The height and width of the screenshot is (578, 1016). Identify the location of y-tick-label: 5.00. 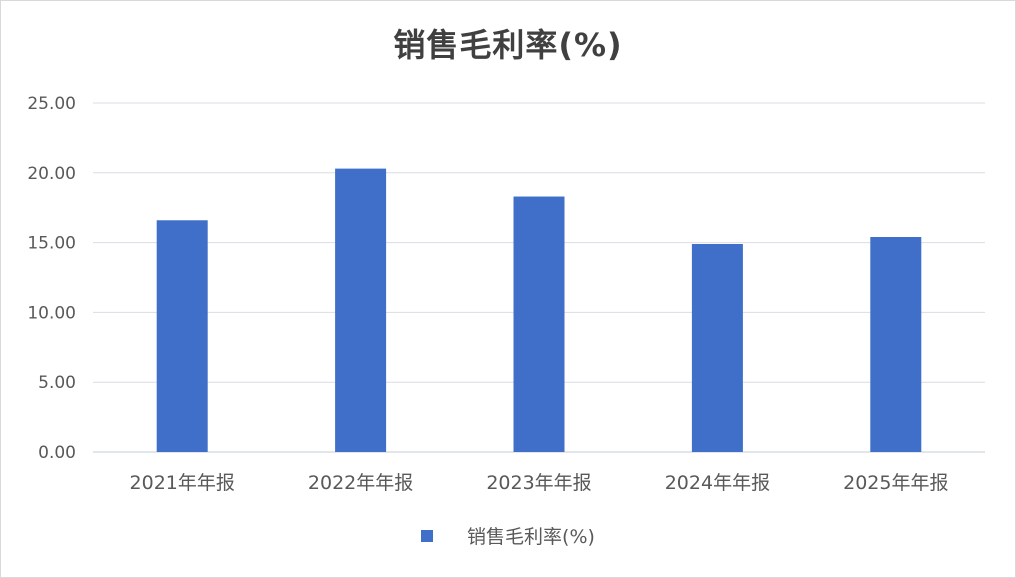
(57, 383).